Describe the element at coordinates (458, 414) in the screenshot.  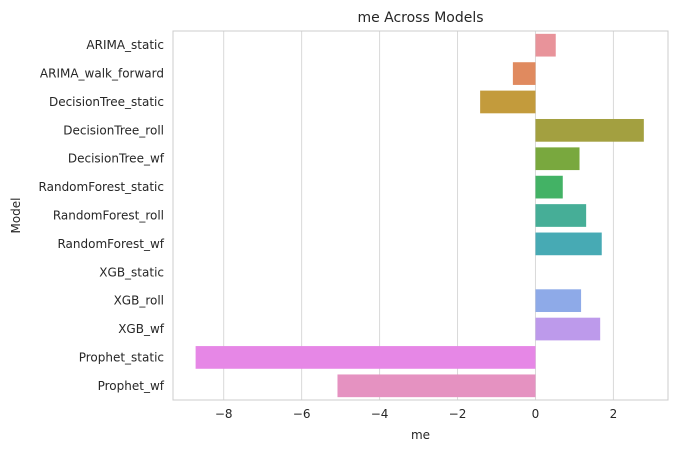
I see `x-tick-label: −2` at that location.